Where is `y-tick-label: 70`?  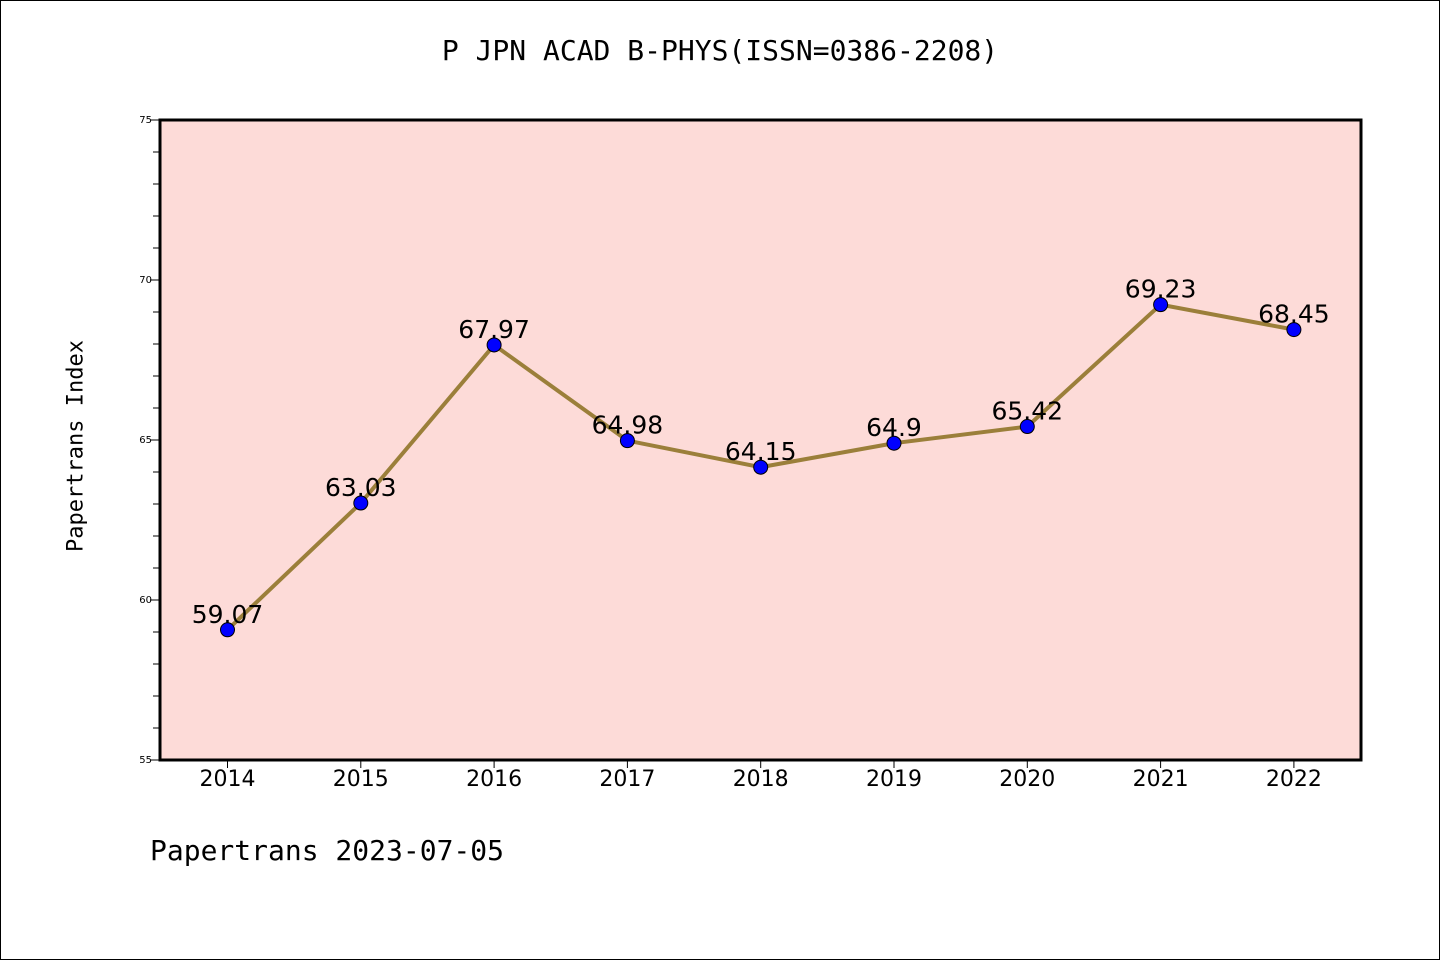
y-tick-label: 70 is located at coordinates (145, 280).